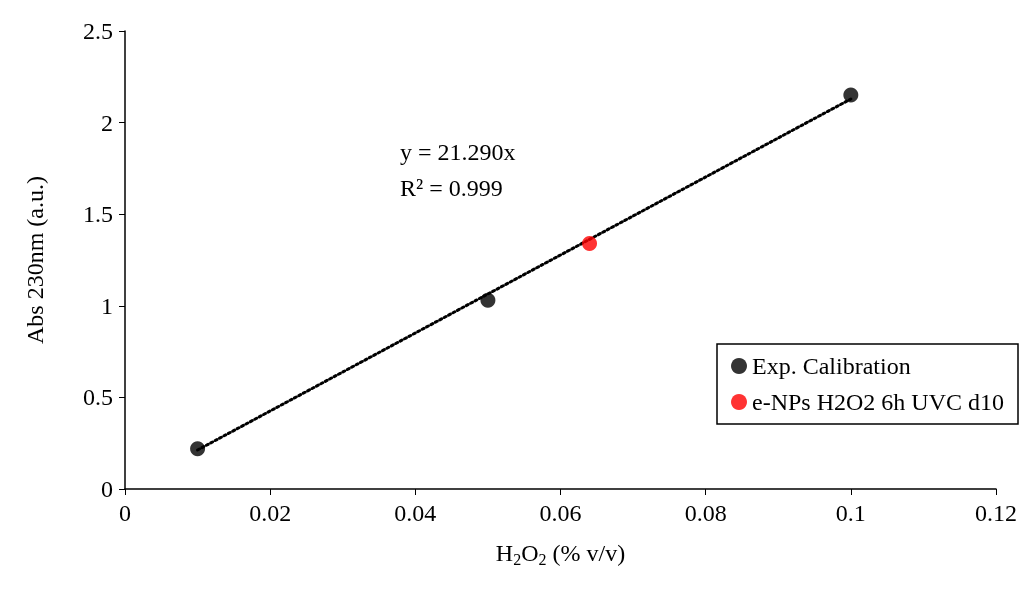  What do you see at coordinates (98, 397) in the screenshot?
I see `y-tick-label: 0.5` at bounding box center [98, 397].